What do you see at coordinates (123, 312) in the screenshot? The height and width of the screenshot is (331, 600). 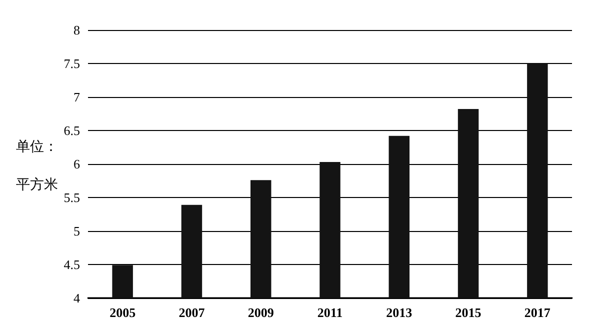 I see `x-tick-label: 2005` at bounding box center [123, 312].